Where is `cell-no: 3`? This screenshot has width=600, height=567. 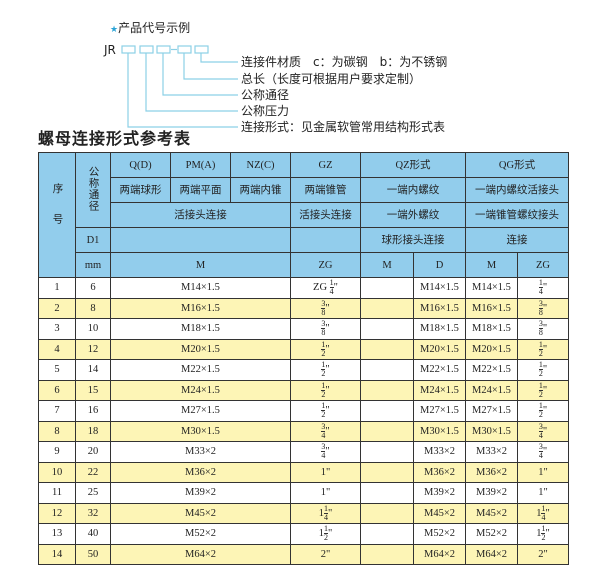 cell-no: 3 is located at coordinates (57, 329).